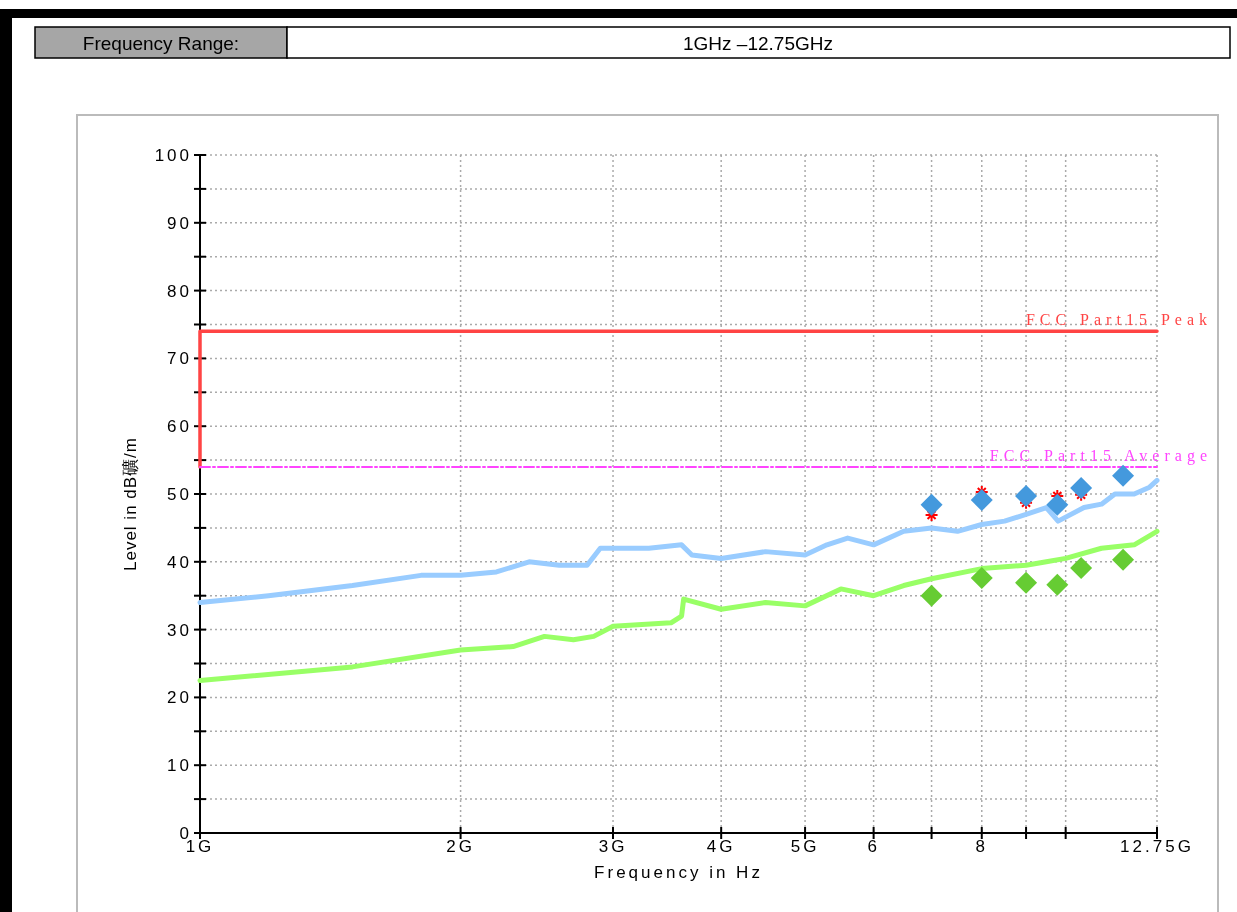 The width and height of the screenshot is (1237, 912). I want to click on y-tick-label: 80, so click(179, 291).